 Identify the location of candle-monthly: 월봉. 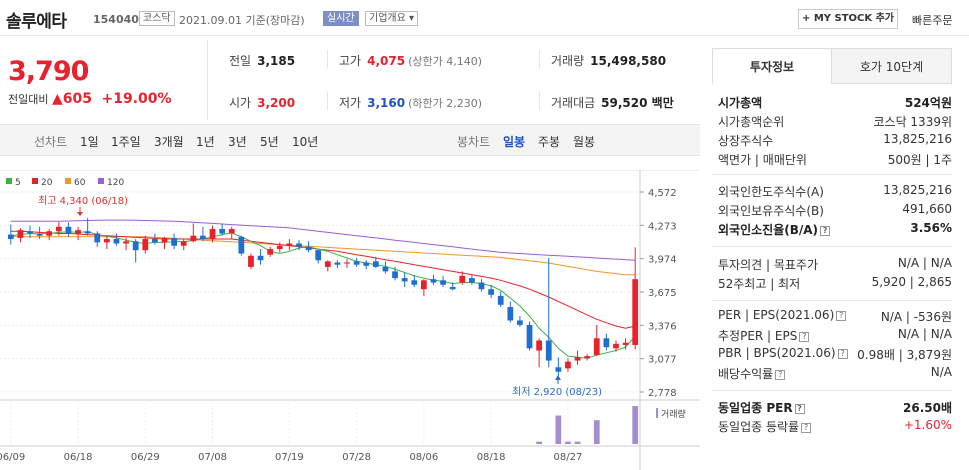
(584, 142).